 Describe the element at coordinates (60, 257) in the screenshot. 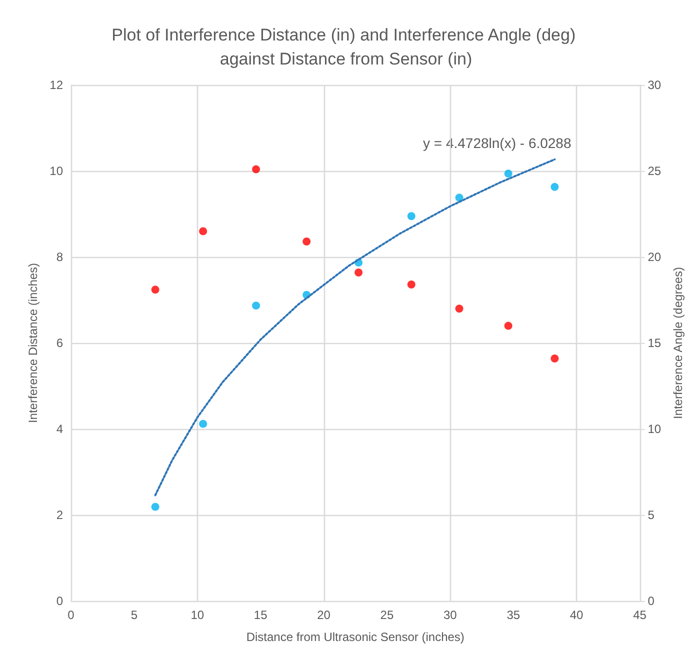

I see `y-tick-label: 8` at that location.